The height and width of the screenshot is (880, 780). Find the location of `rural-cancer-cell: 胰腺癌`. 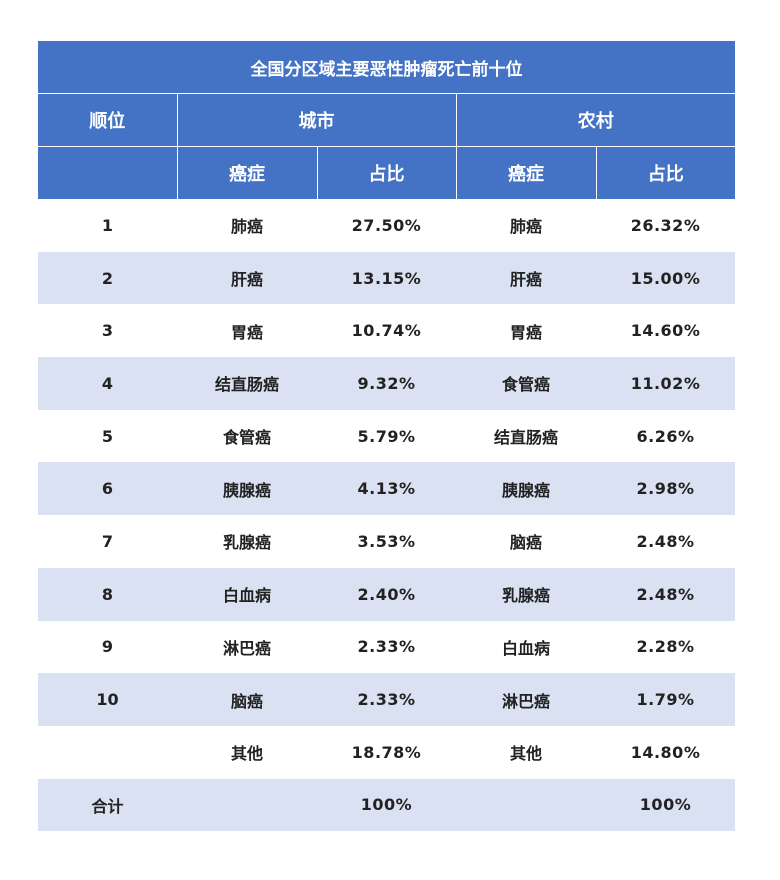

rural-cancer-cell: 胰腺癌 is located at coordinates (526, 489).